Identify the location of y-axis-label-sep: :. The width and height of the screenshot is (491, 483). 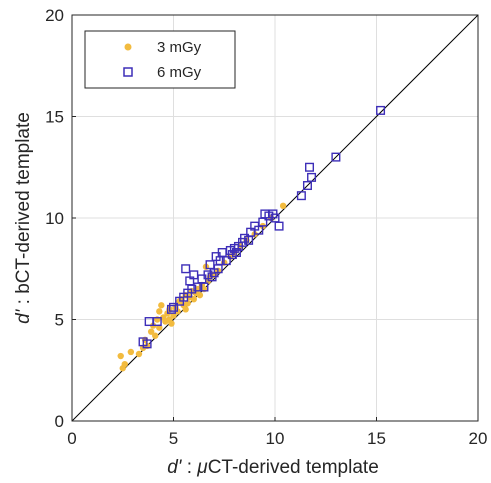
(23, 302).